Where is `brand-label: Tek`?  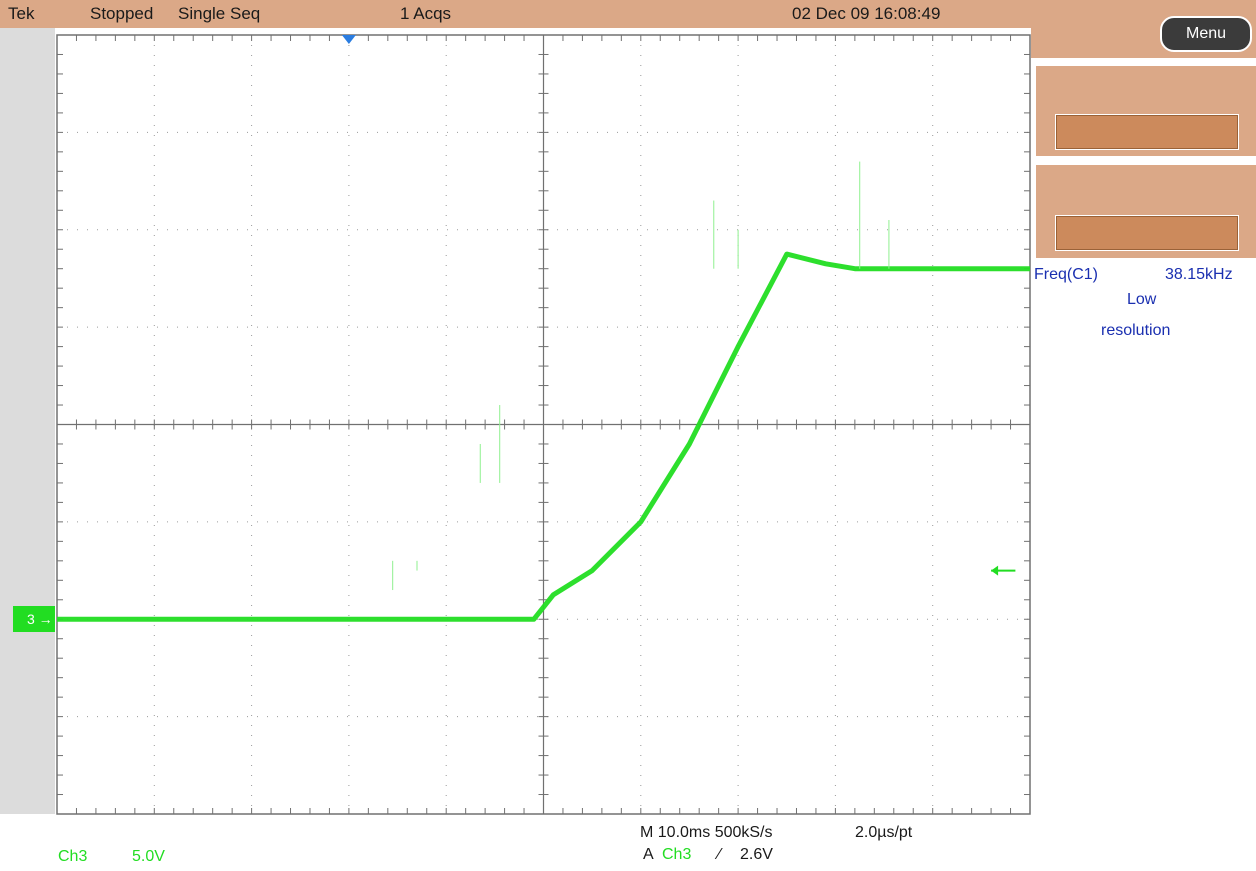 brand-label: Tek is located at coordinates (21, 13).